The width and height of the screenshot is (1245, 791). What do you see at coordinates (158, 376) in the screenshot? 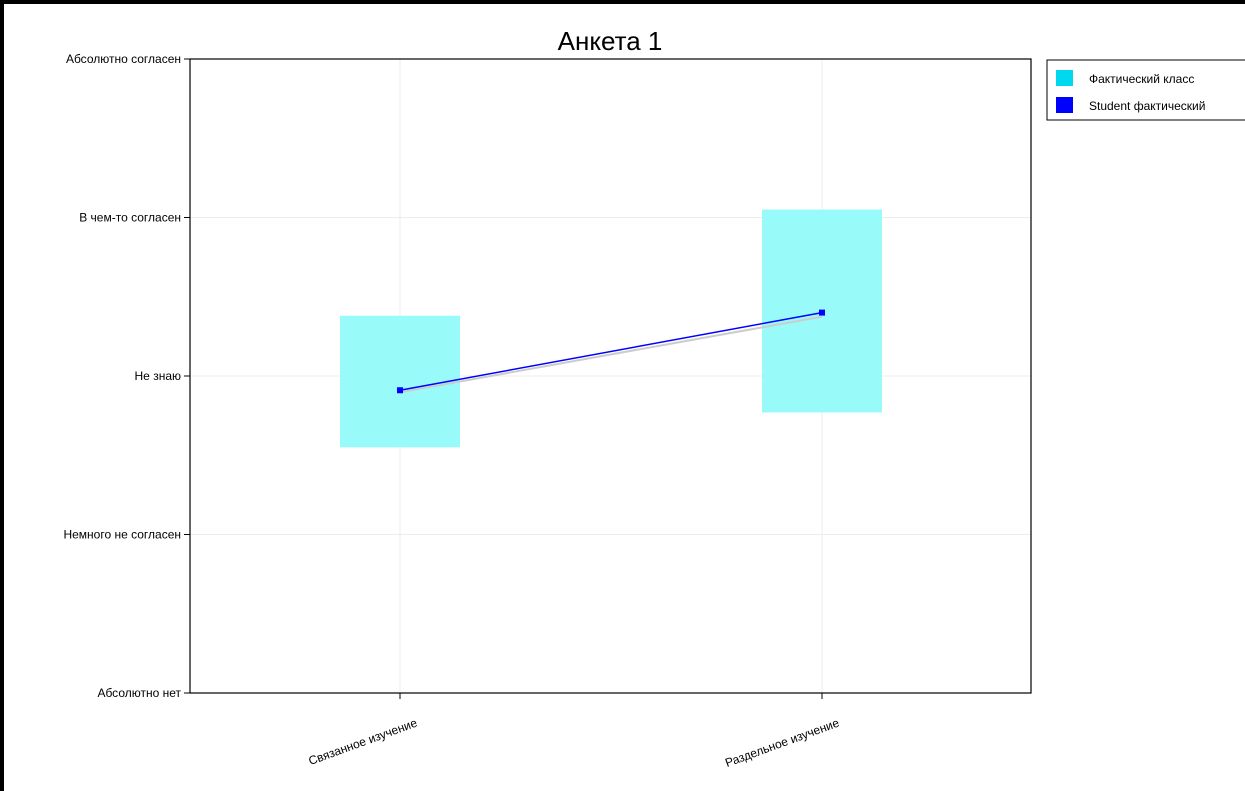
I see `y-tick-label: Не знаю` at bounding box center [158, 376].